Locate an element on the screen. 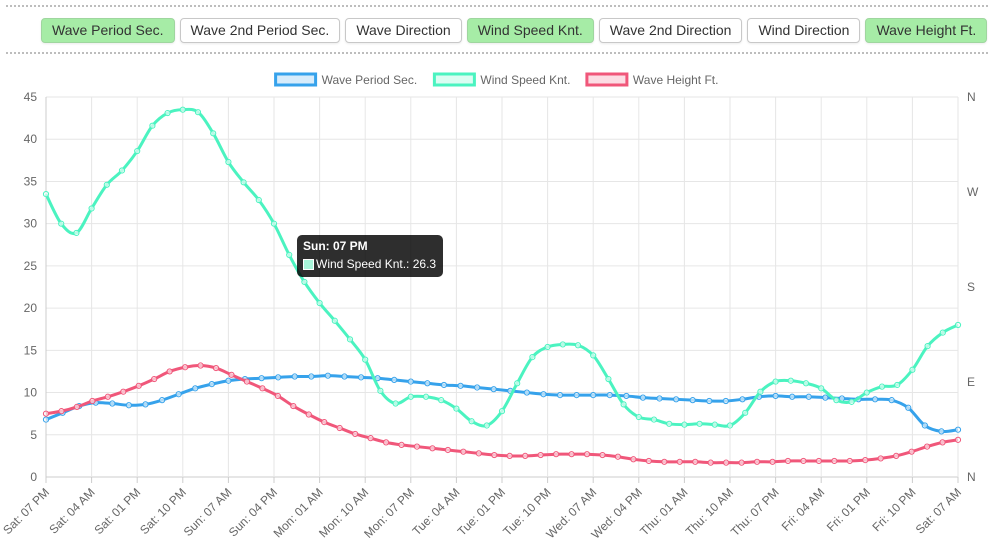 This screenshot has height=548, width=1003. y-tick-label: 30 is located at coordinates (31, 224).